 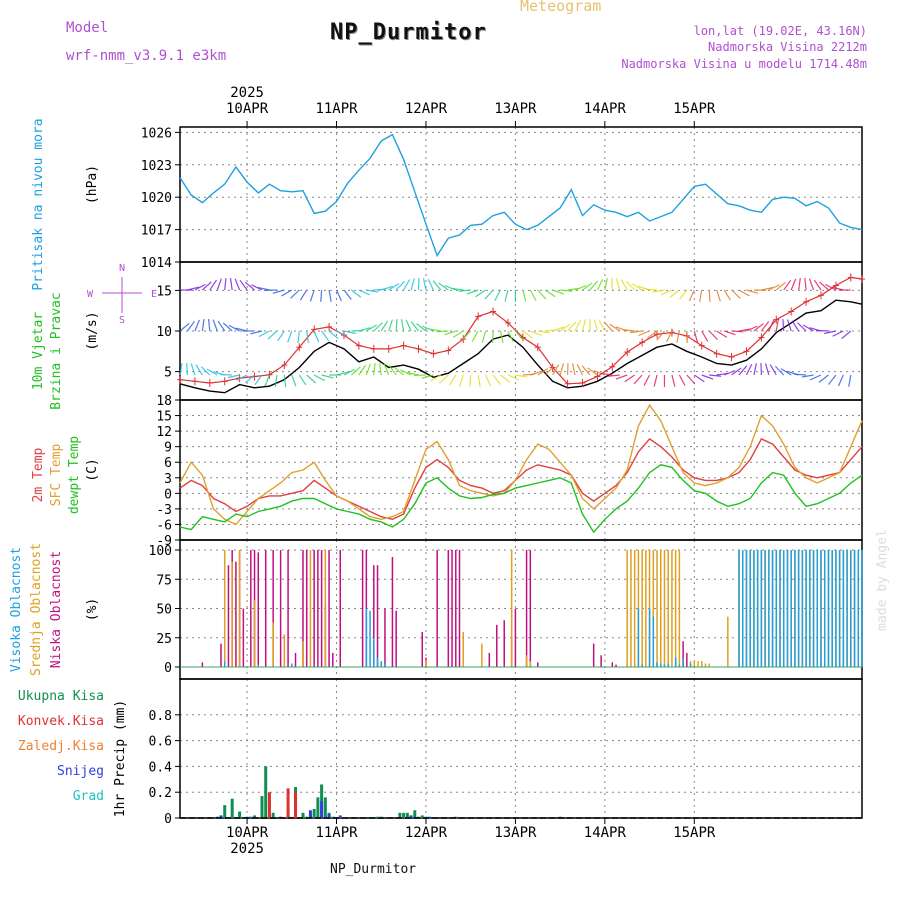 I want to click on y-axis-label-cloud-0: Visoka Oblacnost, so click(x=16, y=609).